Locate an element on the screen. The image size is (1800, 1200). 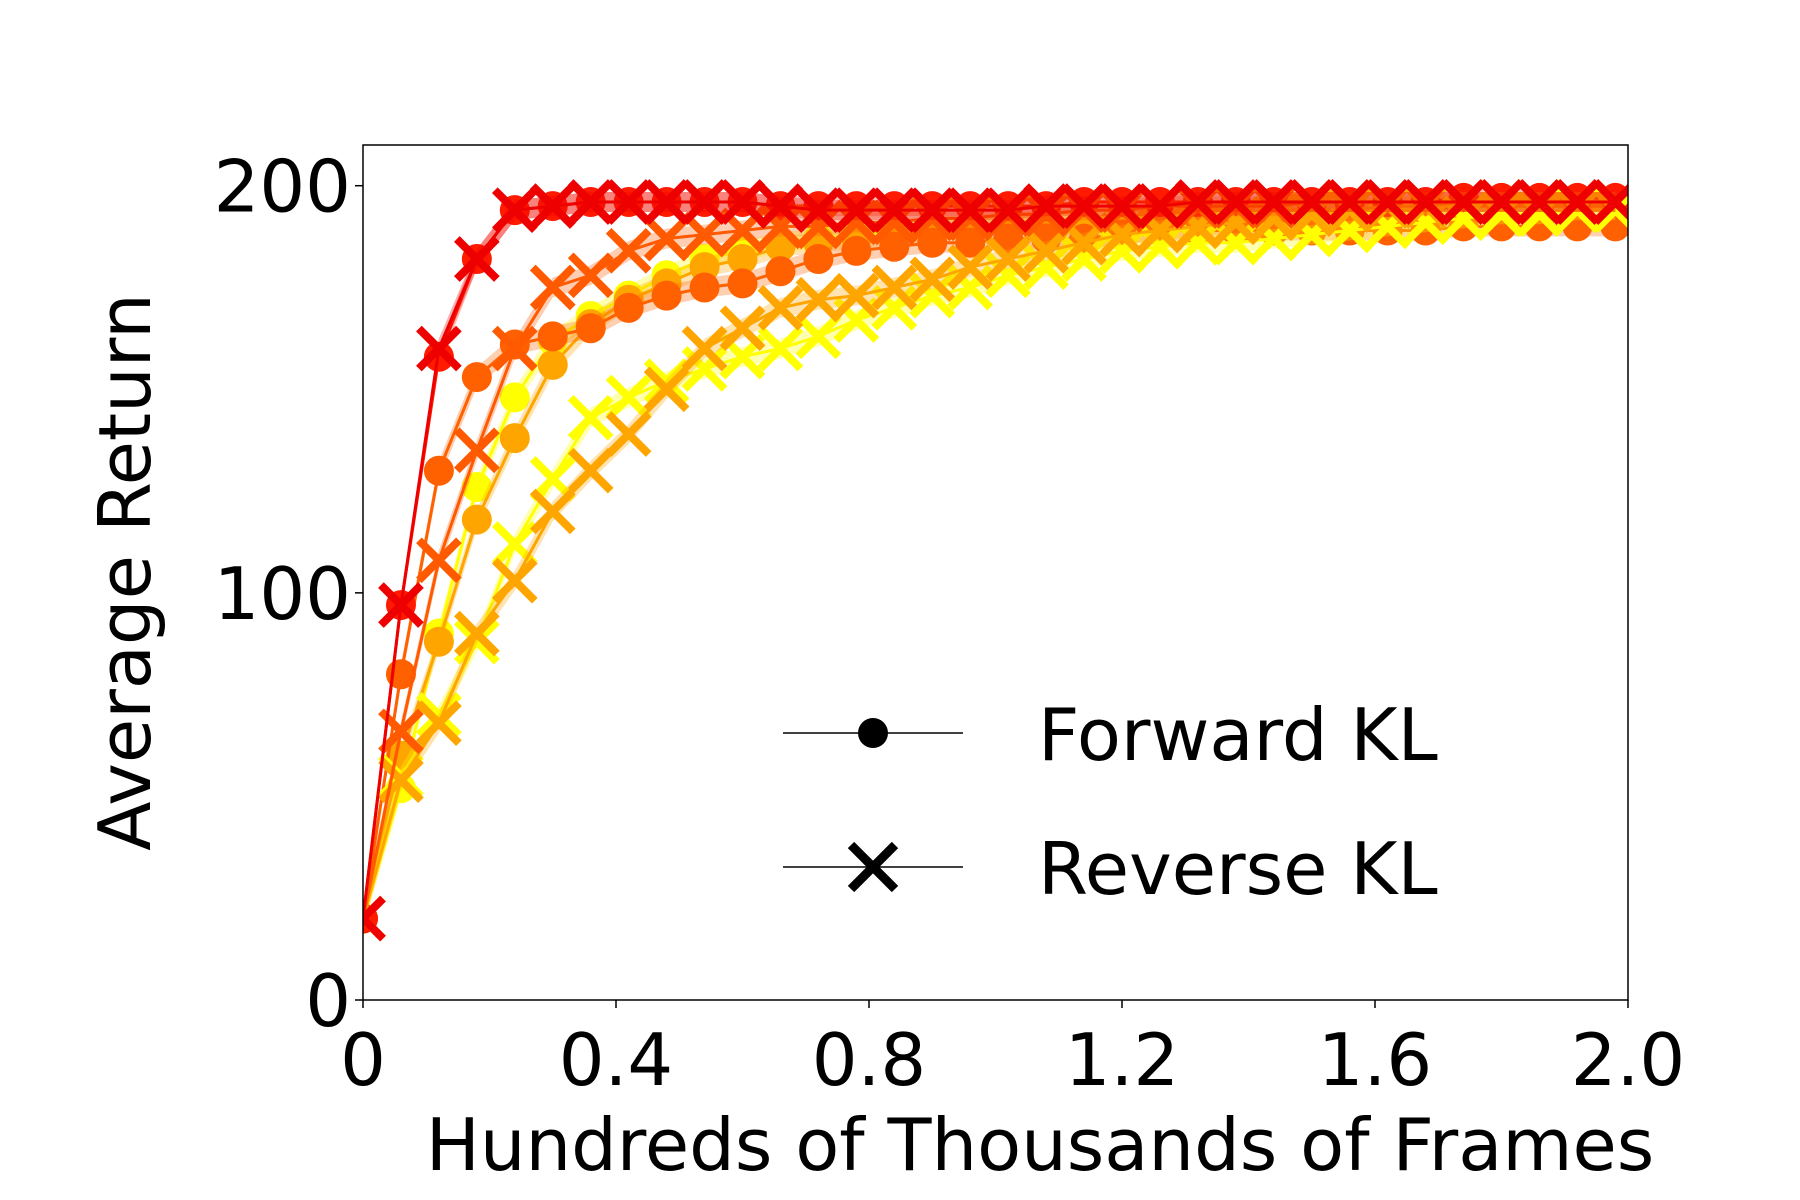
legend-label-forward-kl: Forward KL is located at coordinates (1238, 735).